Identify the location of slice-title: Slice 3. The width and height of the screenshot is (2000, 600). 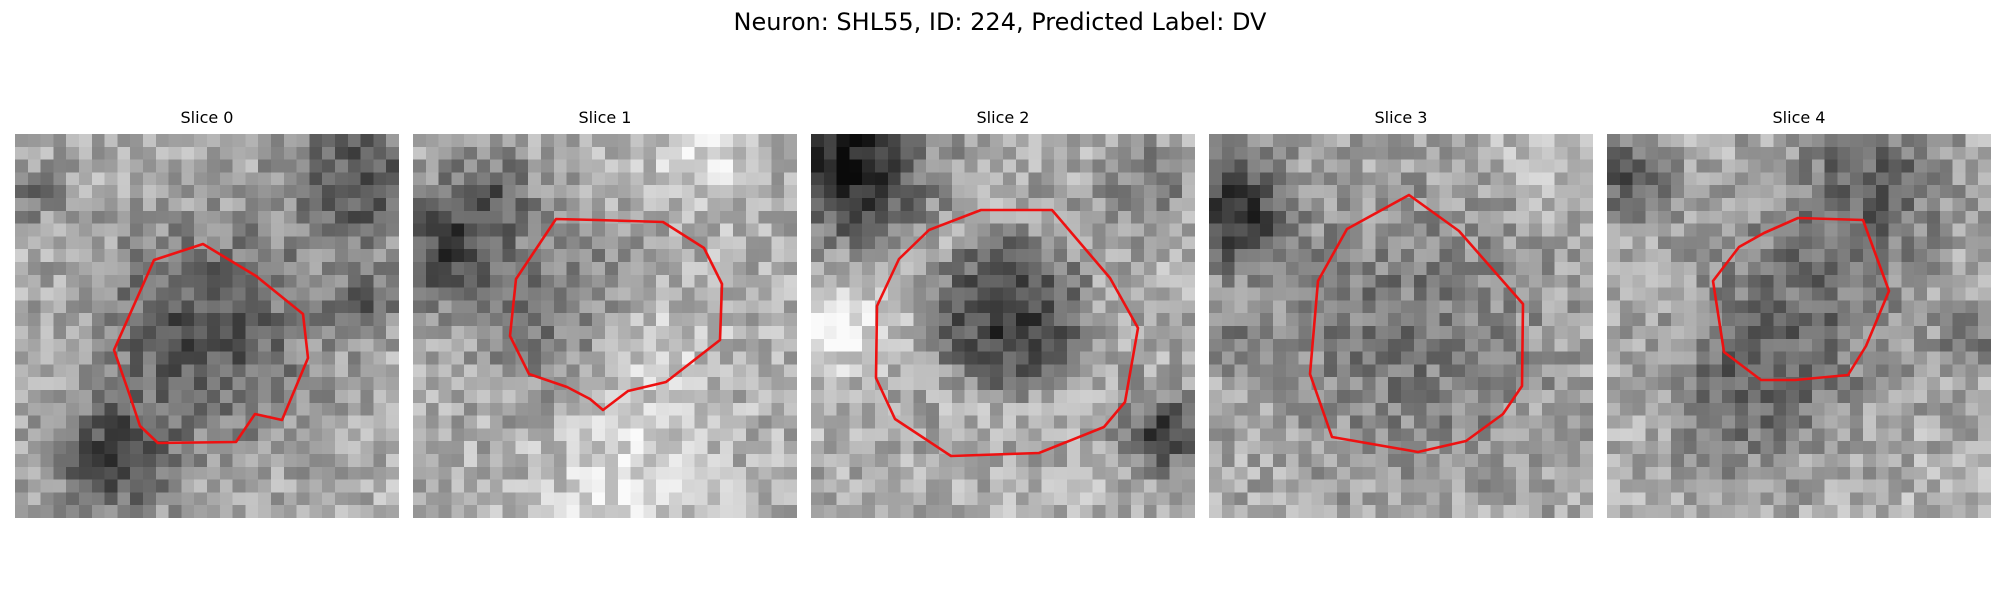
(1401, 117).